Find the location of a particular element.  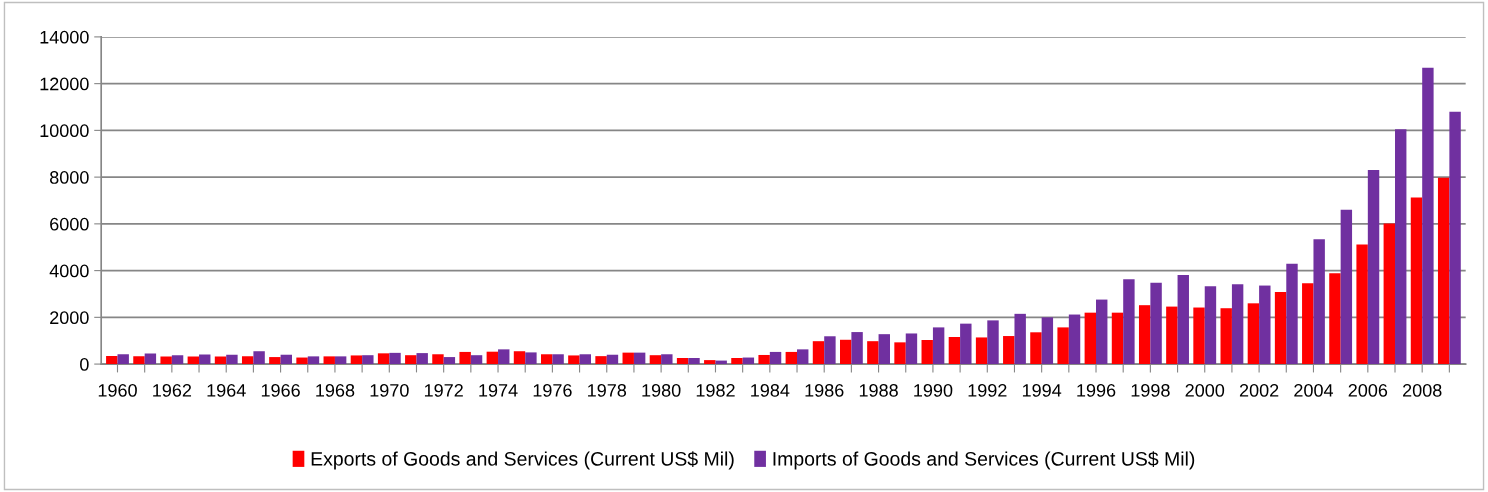

y-tick-label: 0 is located at coordinates (84, 364).